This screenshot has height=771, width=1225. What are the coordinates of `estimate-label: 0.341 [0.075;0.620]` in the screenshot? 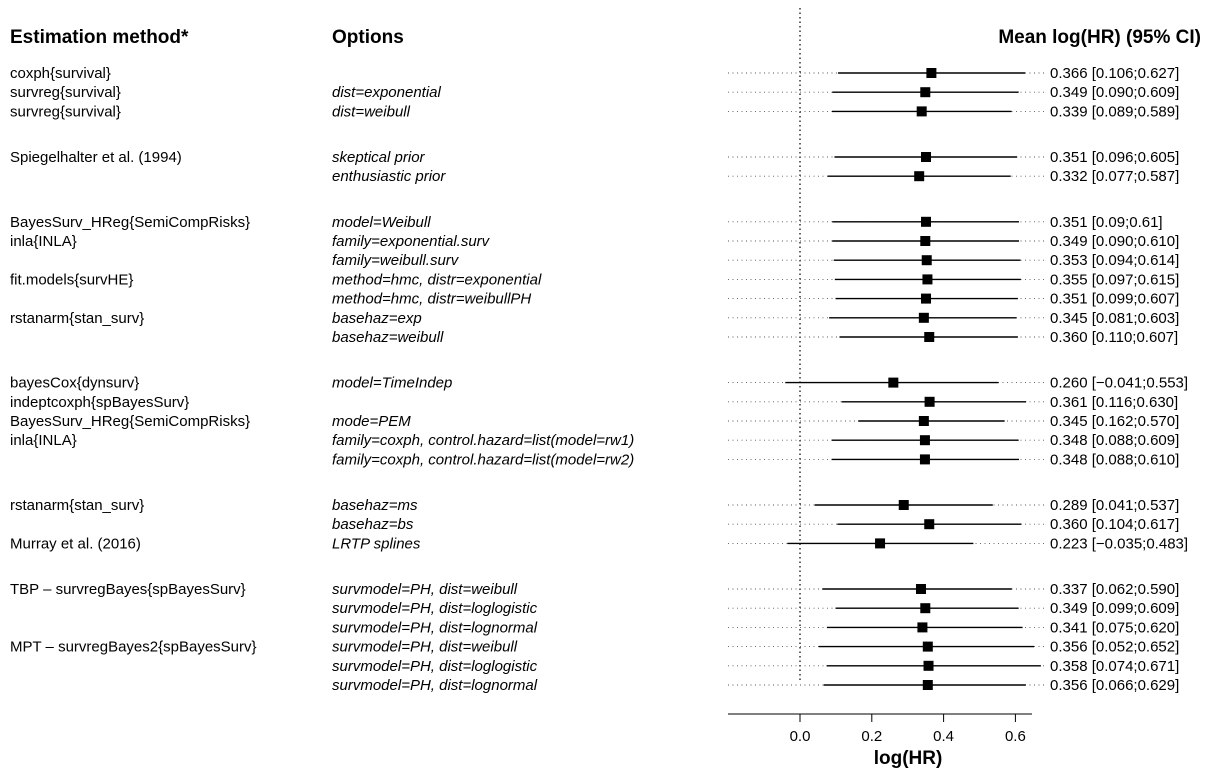 It's located at (1114, 627).